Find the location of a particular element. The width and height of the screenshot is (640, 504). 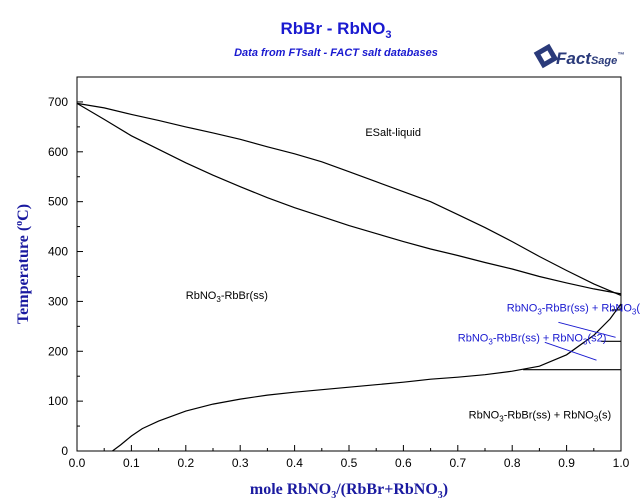

factsage-logo: FactSage™ is located at coordinates (578, 56).